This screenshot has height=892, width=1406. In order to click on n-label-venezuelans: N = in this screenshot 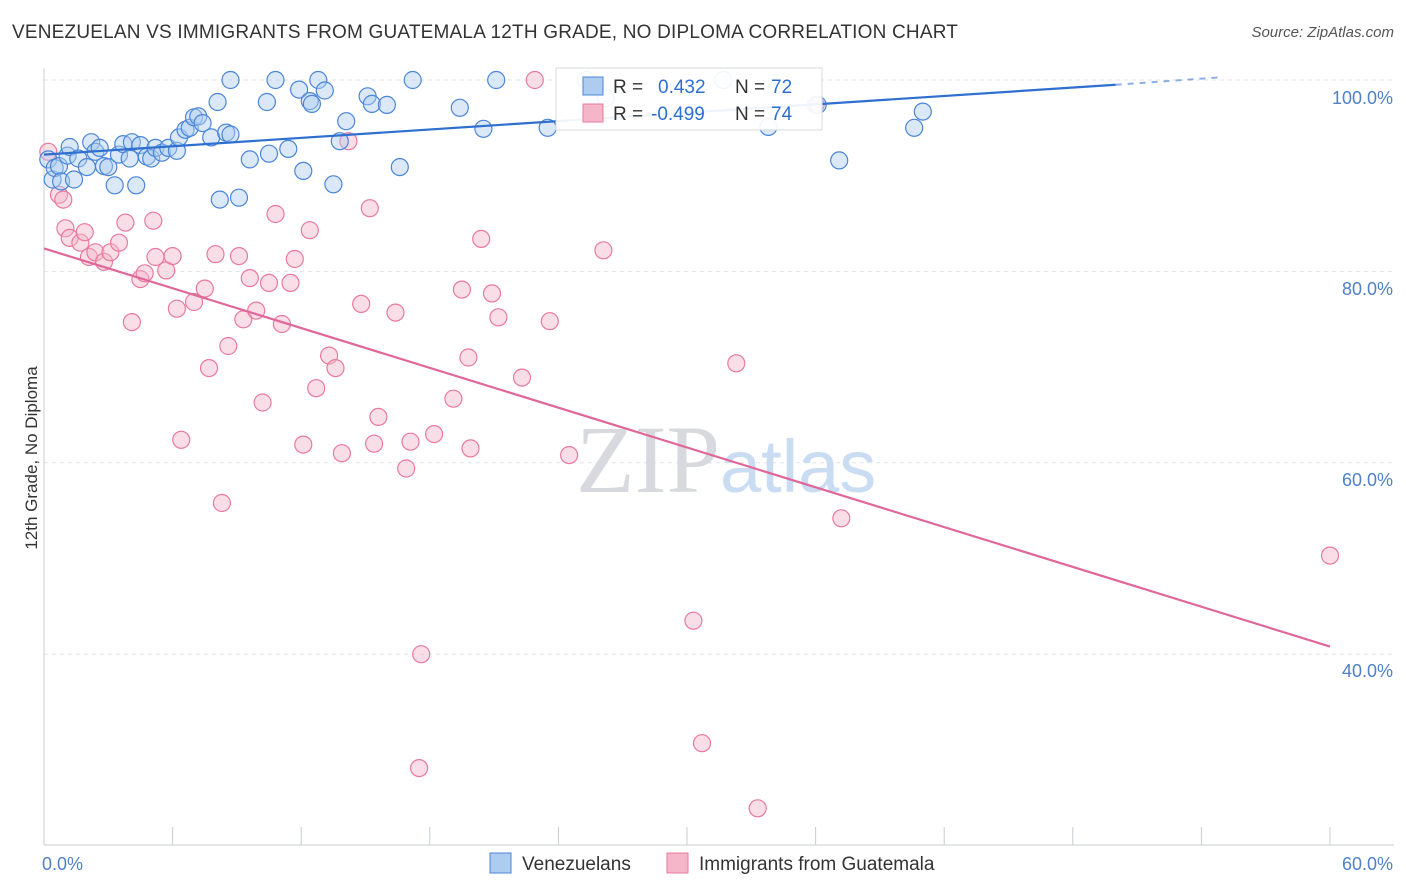, I will do `click(750, 87)`.